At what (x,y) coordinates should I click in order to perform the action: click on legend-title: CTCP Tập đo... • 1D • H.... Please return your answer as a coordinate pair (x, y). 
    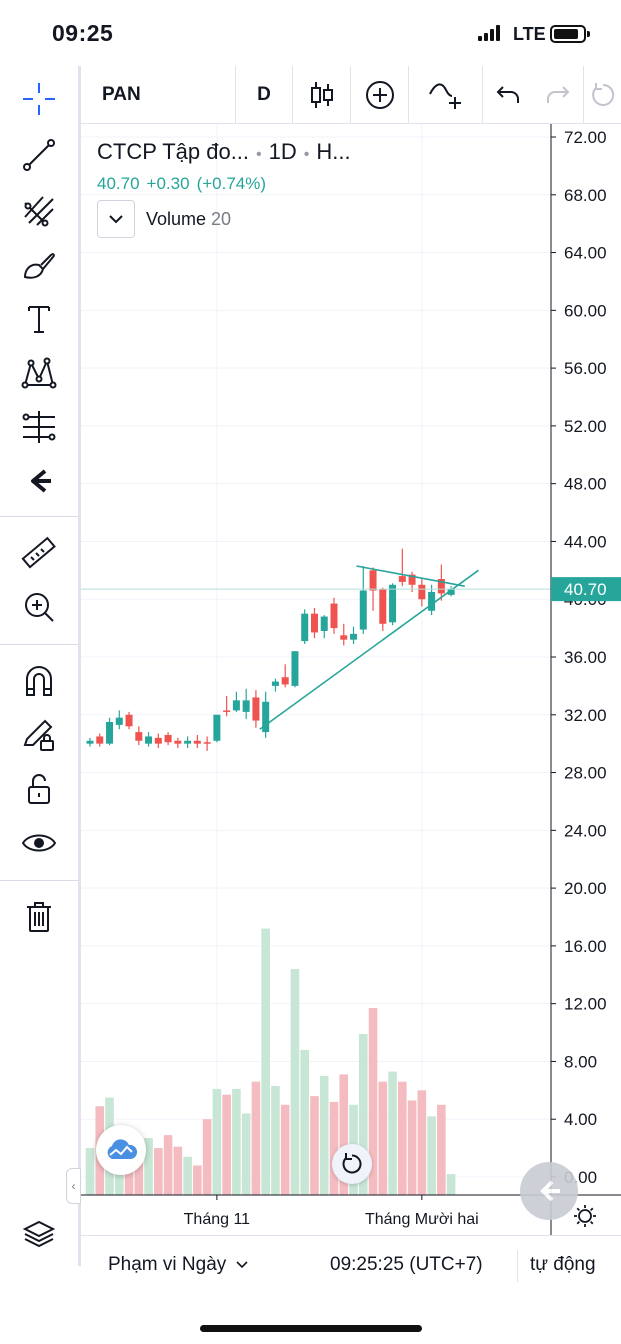
    Looking at the image, I should click on (224, 151).